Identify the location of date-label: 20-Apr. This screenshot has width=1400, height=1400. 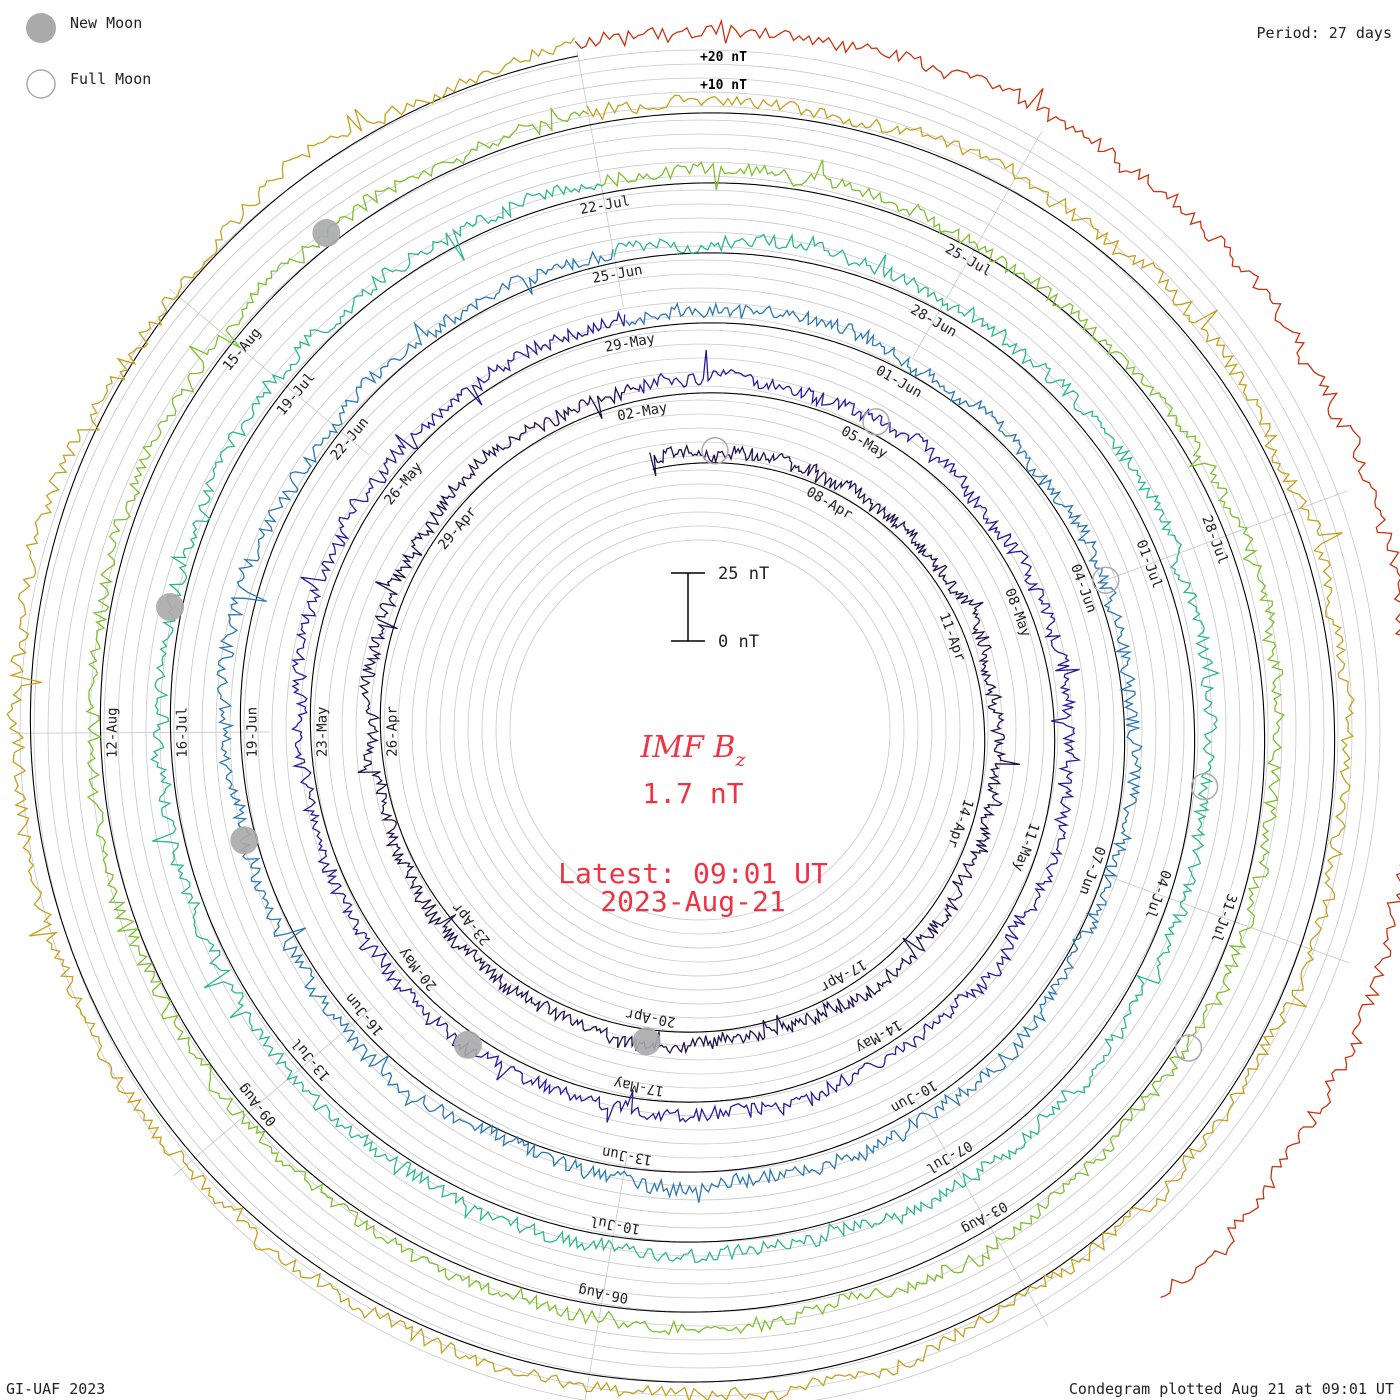
(650, 1017).